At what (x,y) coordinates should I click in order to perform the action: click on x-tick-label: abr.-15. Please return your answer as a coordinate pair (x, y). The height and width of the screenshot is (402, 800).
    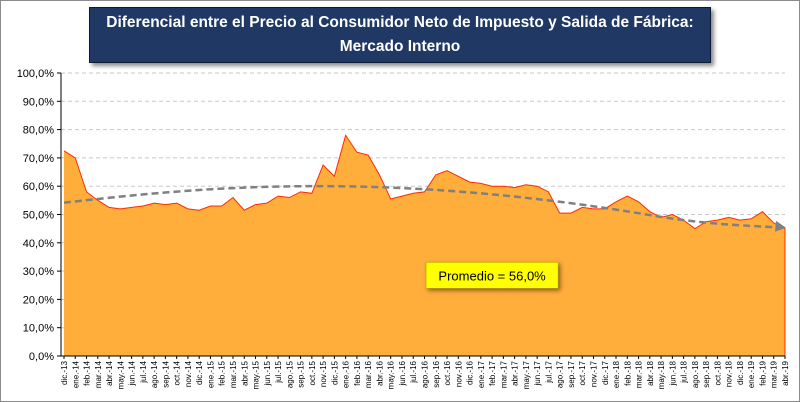
    Looking at the image, I should click on (244, 372).